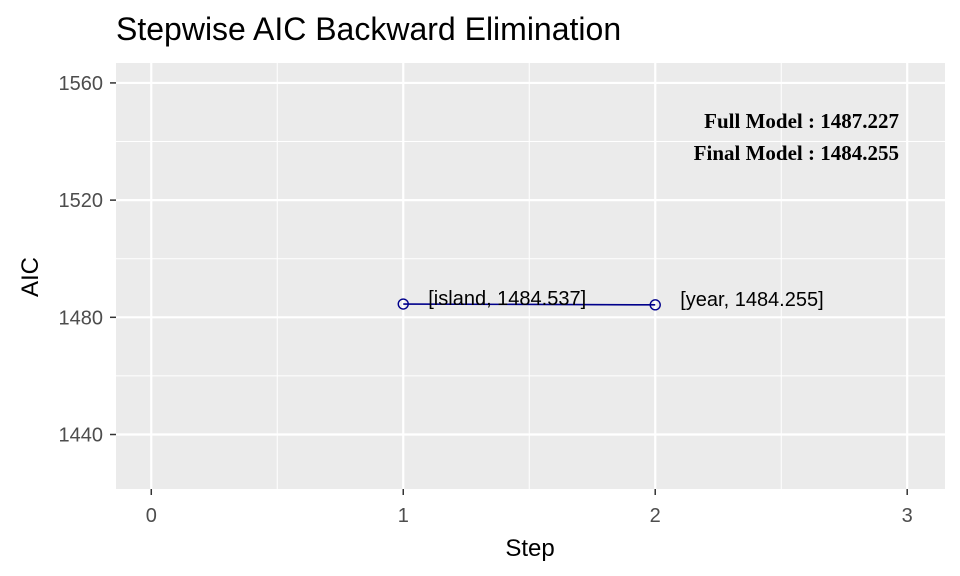 The height and width of the screenshot is (576, 960). What do you see at coordinates (368, 29) in the screenshot?
I see `chart-title: Stepwise AIC Backward Elimination` at bounding box center [368, 29].